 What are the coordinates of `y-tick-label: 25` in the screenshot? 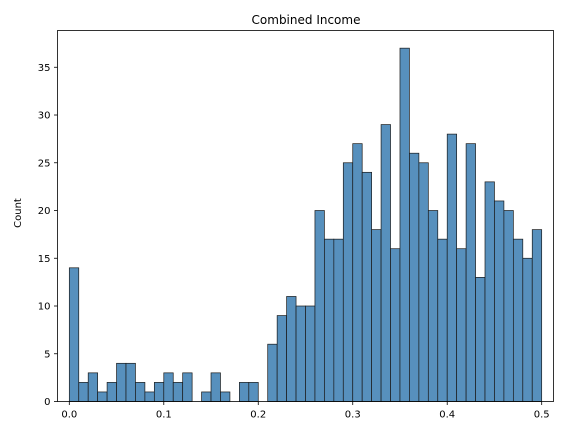 It's located at (44, 163).